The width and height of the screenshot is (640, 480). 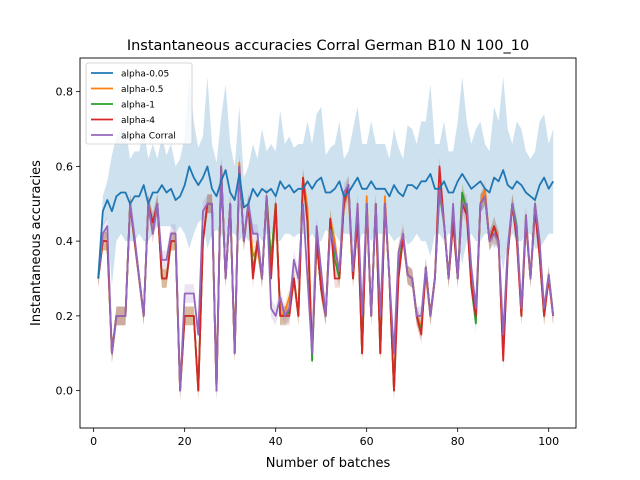 What do you see at coordinates (367, 441) in the screenshot?
I see `x-tick-label: 60` at bounding box center [367, 441].